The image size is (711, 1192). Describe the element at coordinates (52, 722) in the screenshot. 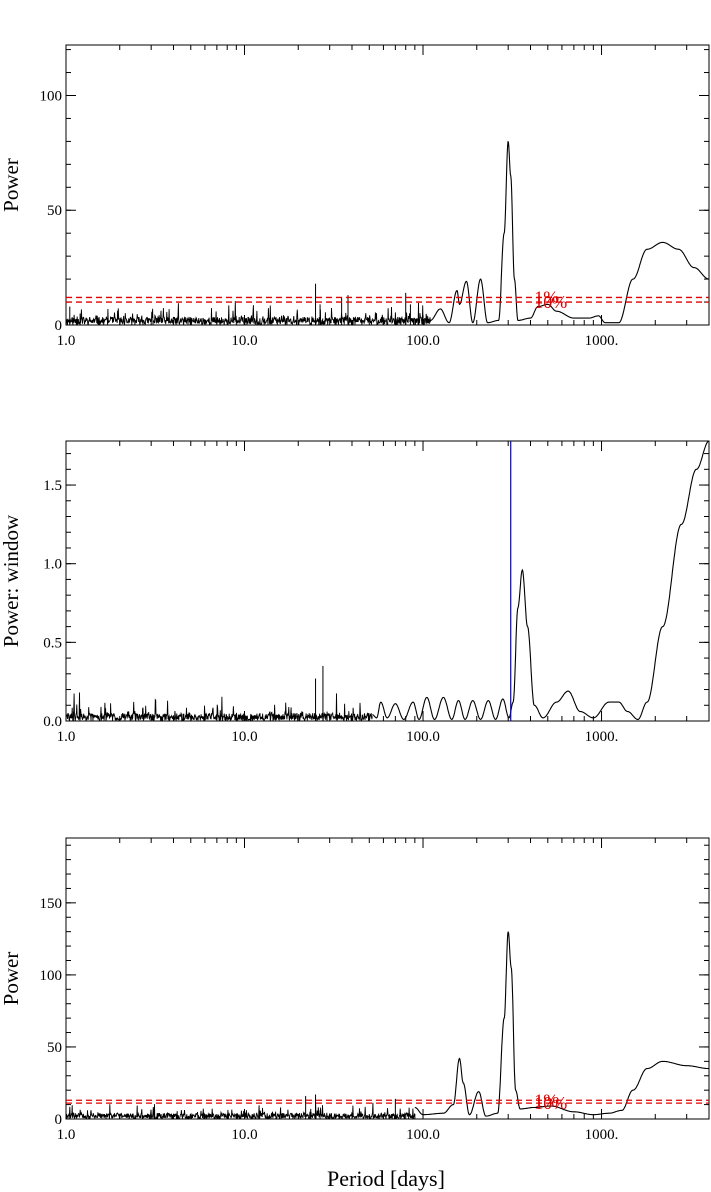

I see `y-tick-label: 0.0` at that location.